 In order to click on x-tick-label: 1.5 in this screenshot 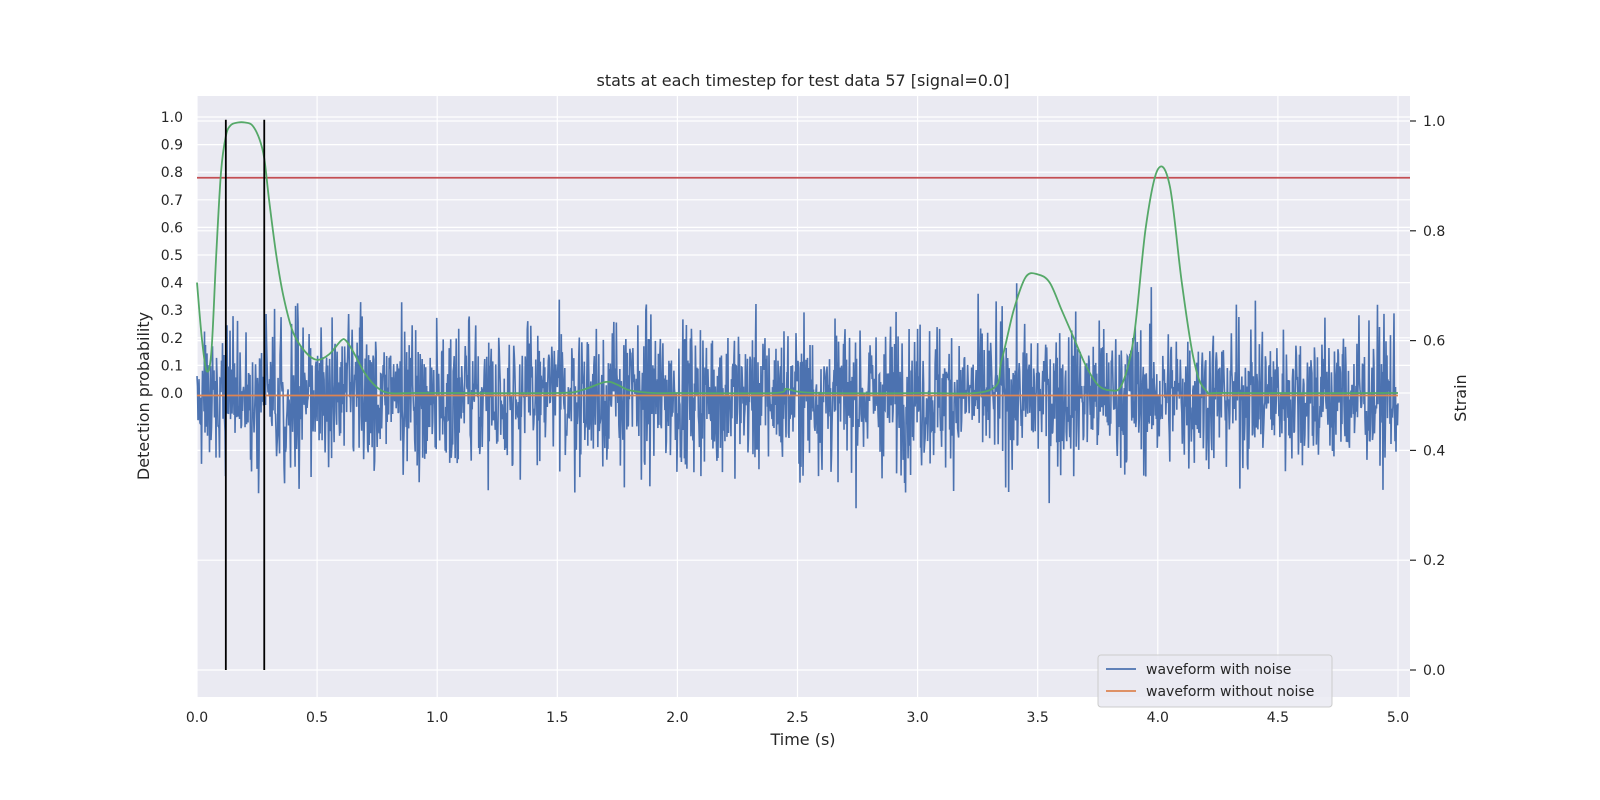, I will do `click(557, 718)`.